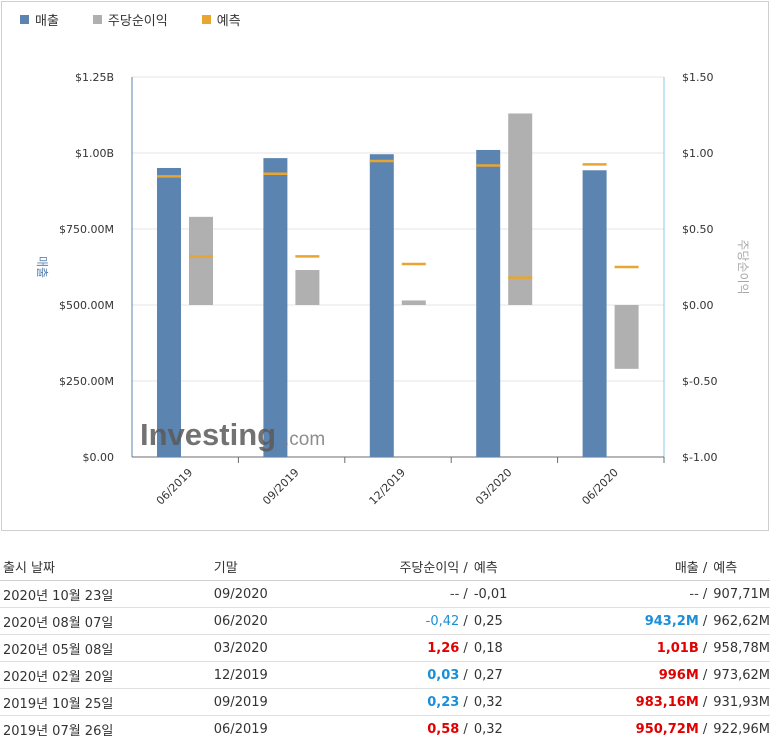  Describe the element at coordinates (518, 567) in the screenshot. I see `header-eps-forecast: 예측` at that location.